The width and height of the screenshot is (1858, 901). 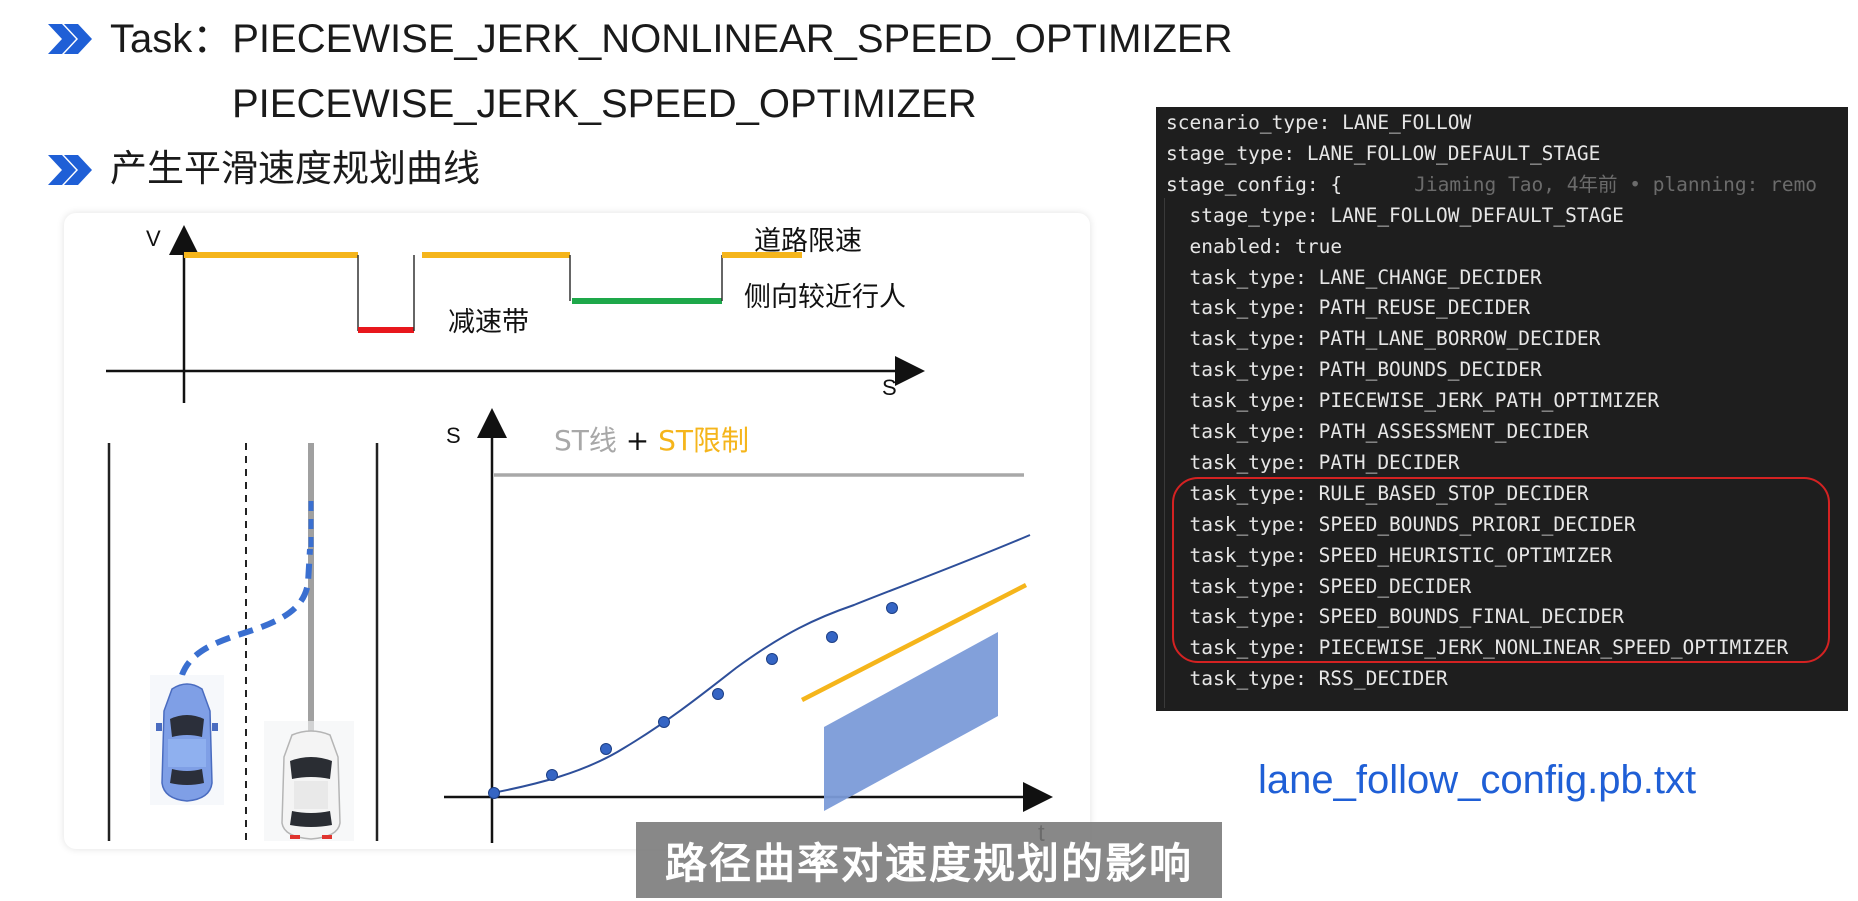 I want to click on code-line-text: task_type: PATH_ASSESSMENT_DECIDER, so click(x=1377, y=431).